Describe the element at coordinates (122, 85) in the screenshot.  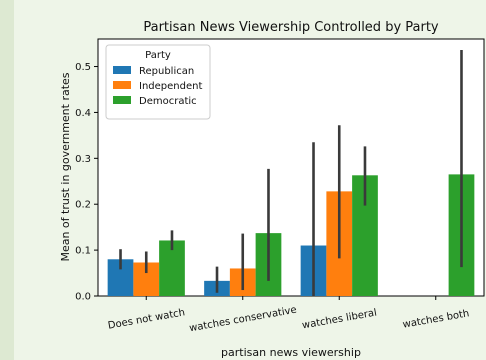
I see `legend-swatch-independent` at that location.